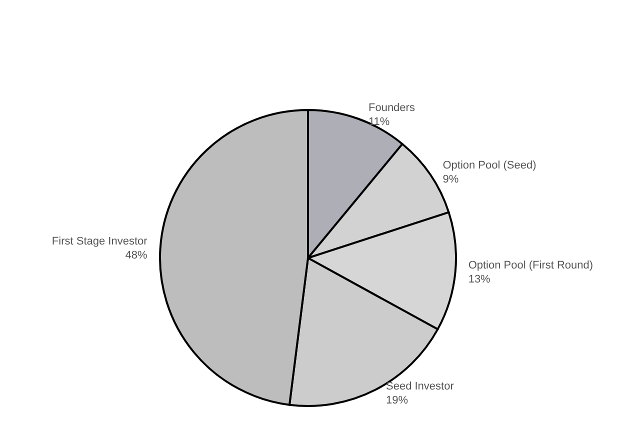 The height and width of the screenshot is (438, 638). I want to click on slice-label: Seed Investor, so click(420, 386).